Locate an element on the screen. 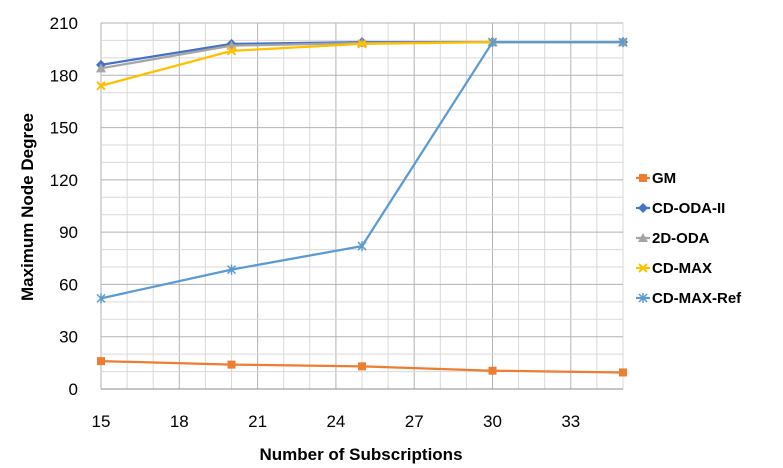 The image size is (783, 468). y-tick-label: 30 is located at coordinates (68, 337).